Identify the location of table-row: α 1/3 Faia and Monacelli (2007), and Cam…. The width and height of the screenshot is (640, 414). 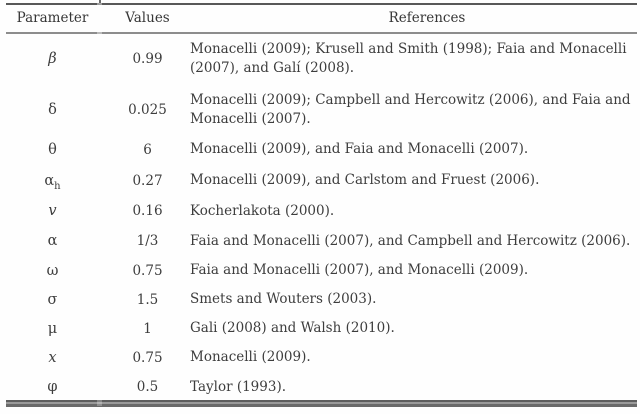
(320, 241).